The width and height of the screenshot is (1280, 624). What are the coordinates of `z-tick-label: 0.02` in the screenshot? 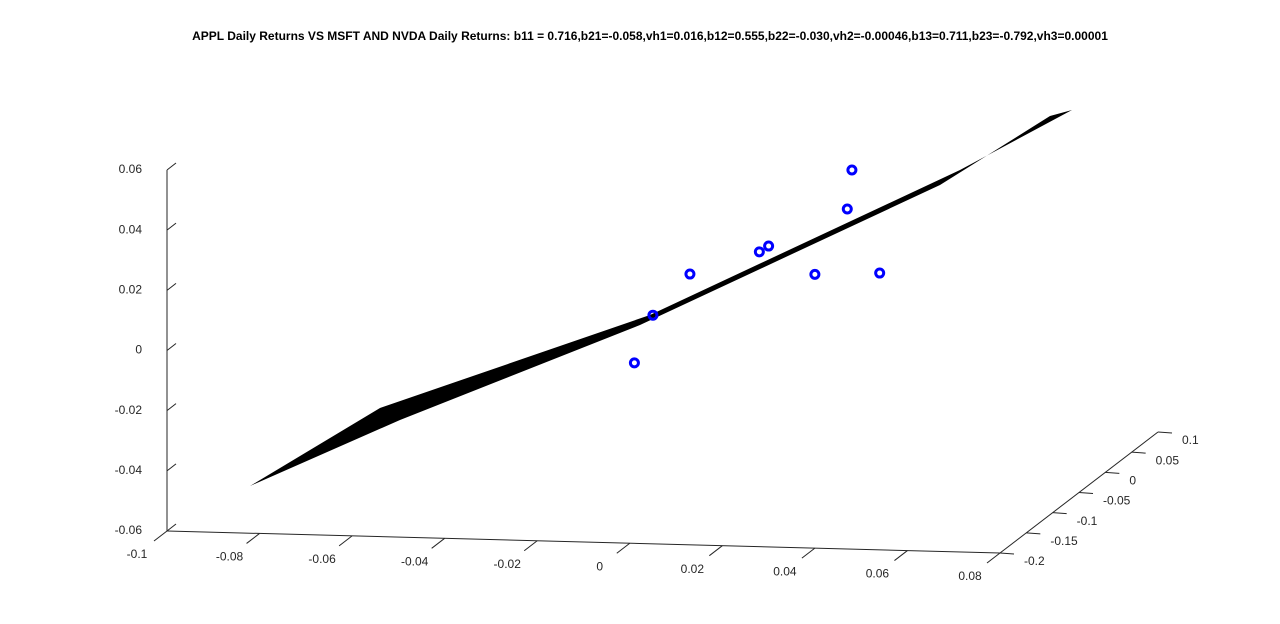 It's located at (131, 290).